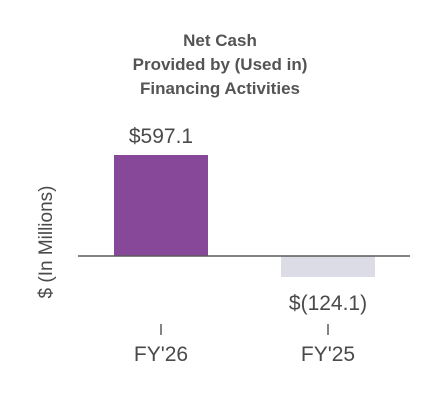  I want to click on x-ticks-group: FY'26 FY'25, so click(244, 345).